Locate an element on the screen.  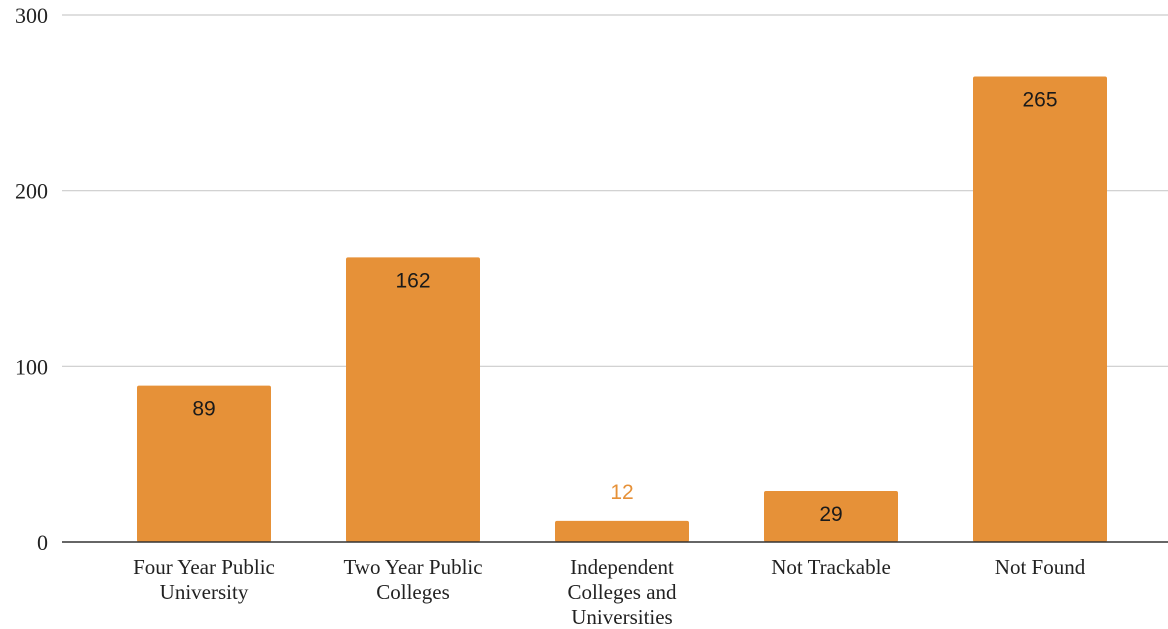
y-tick-label: 100 is located at coordinates (31, 366).